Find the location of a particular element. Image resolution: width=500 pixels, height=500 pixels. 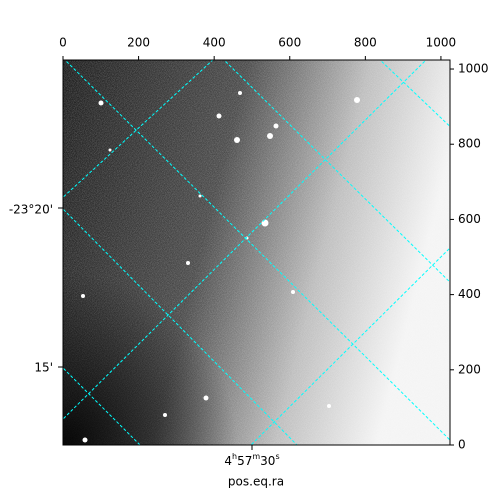

x-axis-label: pos.eq.ra is located at coordinates (256, 482).